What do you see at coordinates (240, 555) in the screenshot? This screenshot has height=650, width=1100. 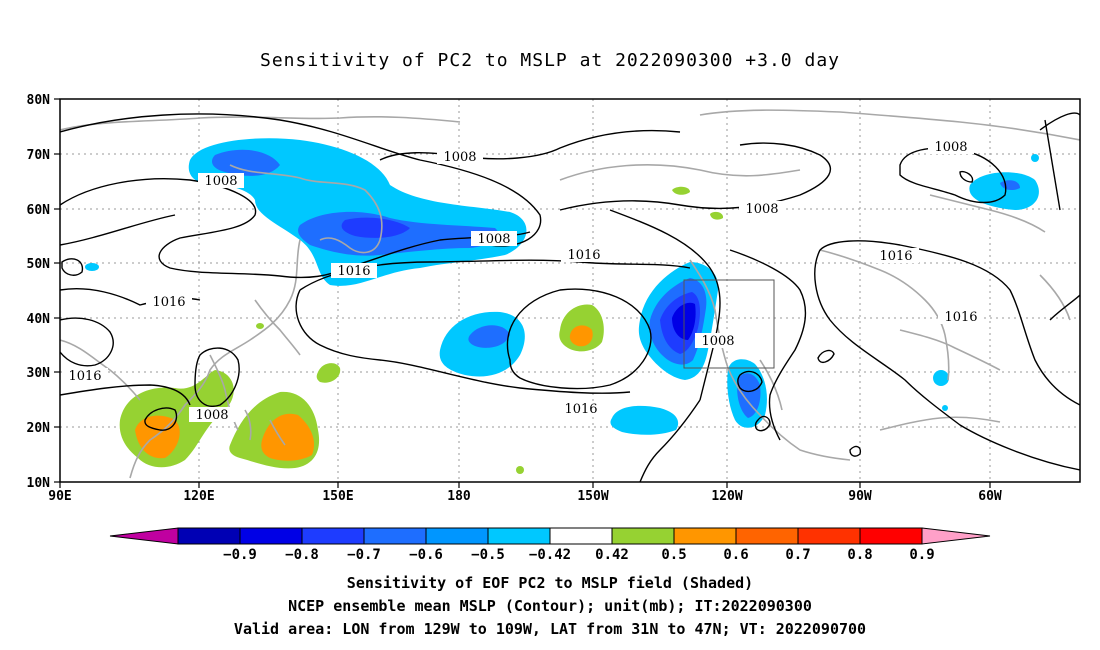 I see `colorbar-tick-label: −0.9` at bounding box center [240, 555].